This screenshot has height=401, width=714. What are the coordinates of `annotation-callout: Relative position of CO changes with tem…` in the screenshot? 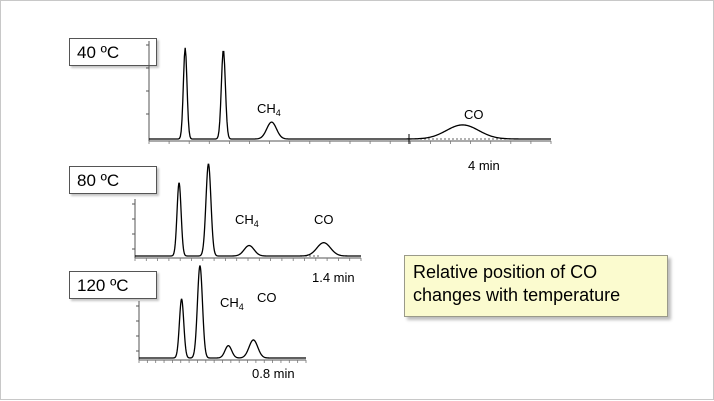 It's located at (536, 286).